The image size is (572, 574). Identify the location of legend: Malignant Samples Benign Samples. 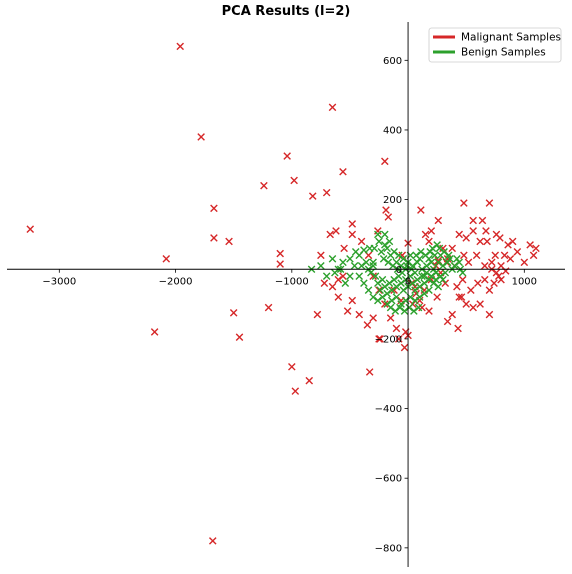
(495, 45).